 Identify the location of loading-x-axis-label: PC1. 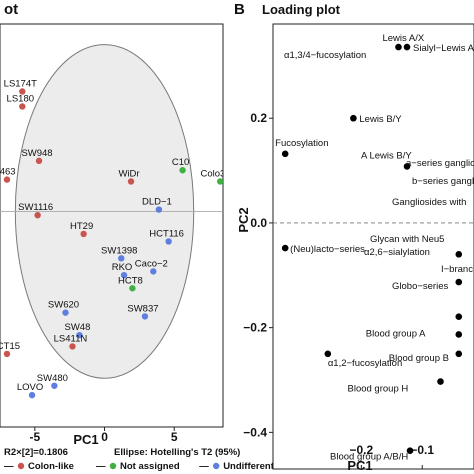
(359, 465).